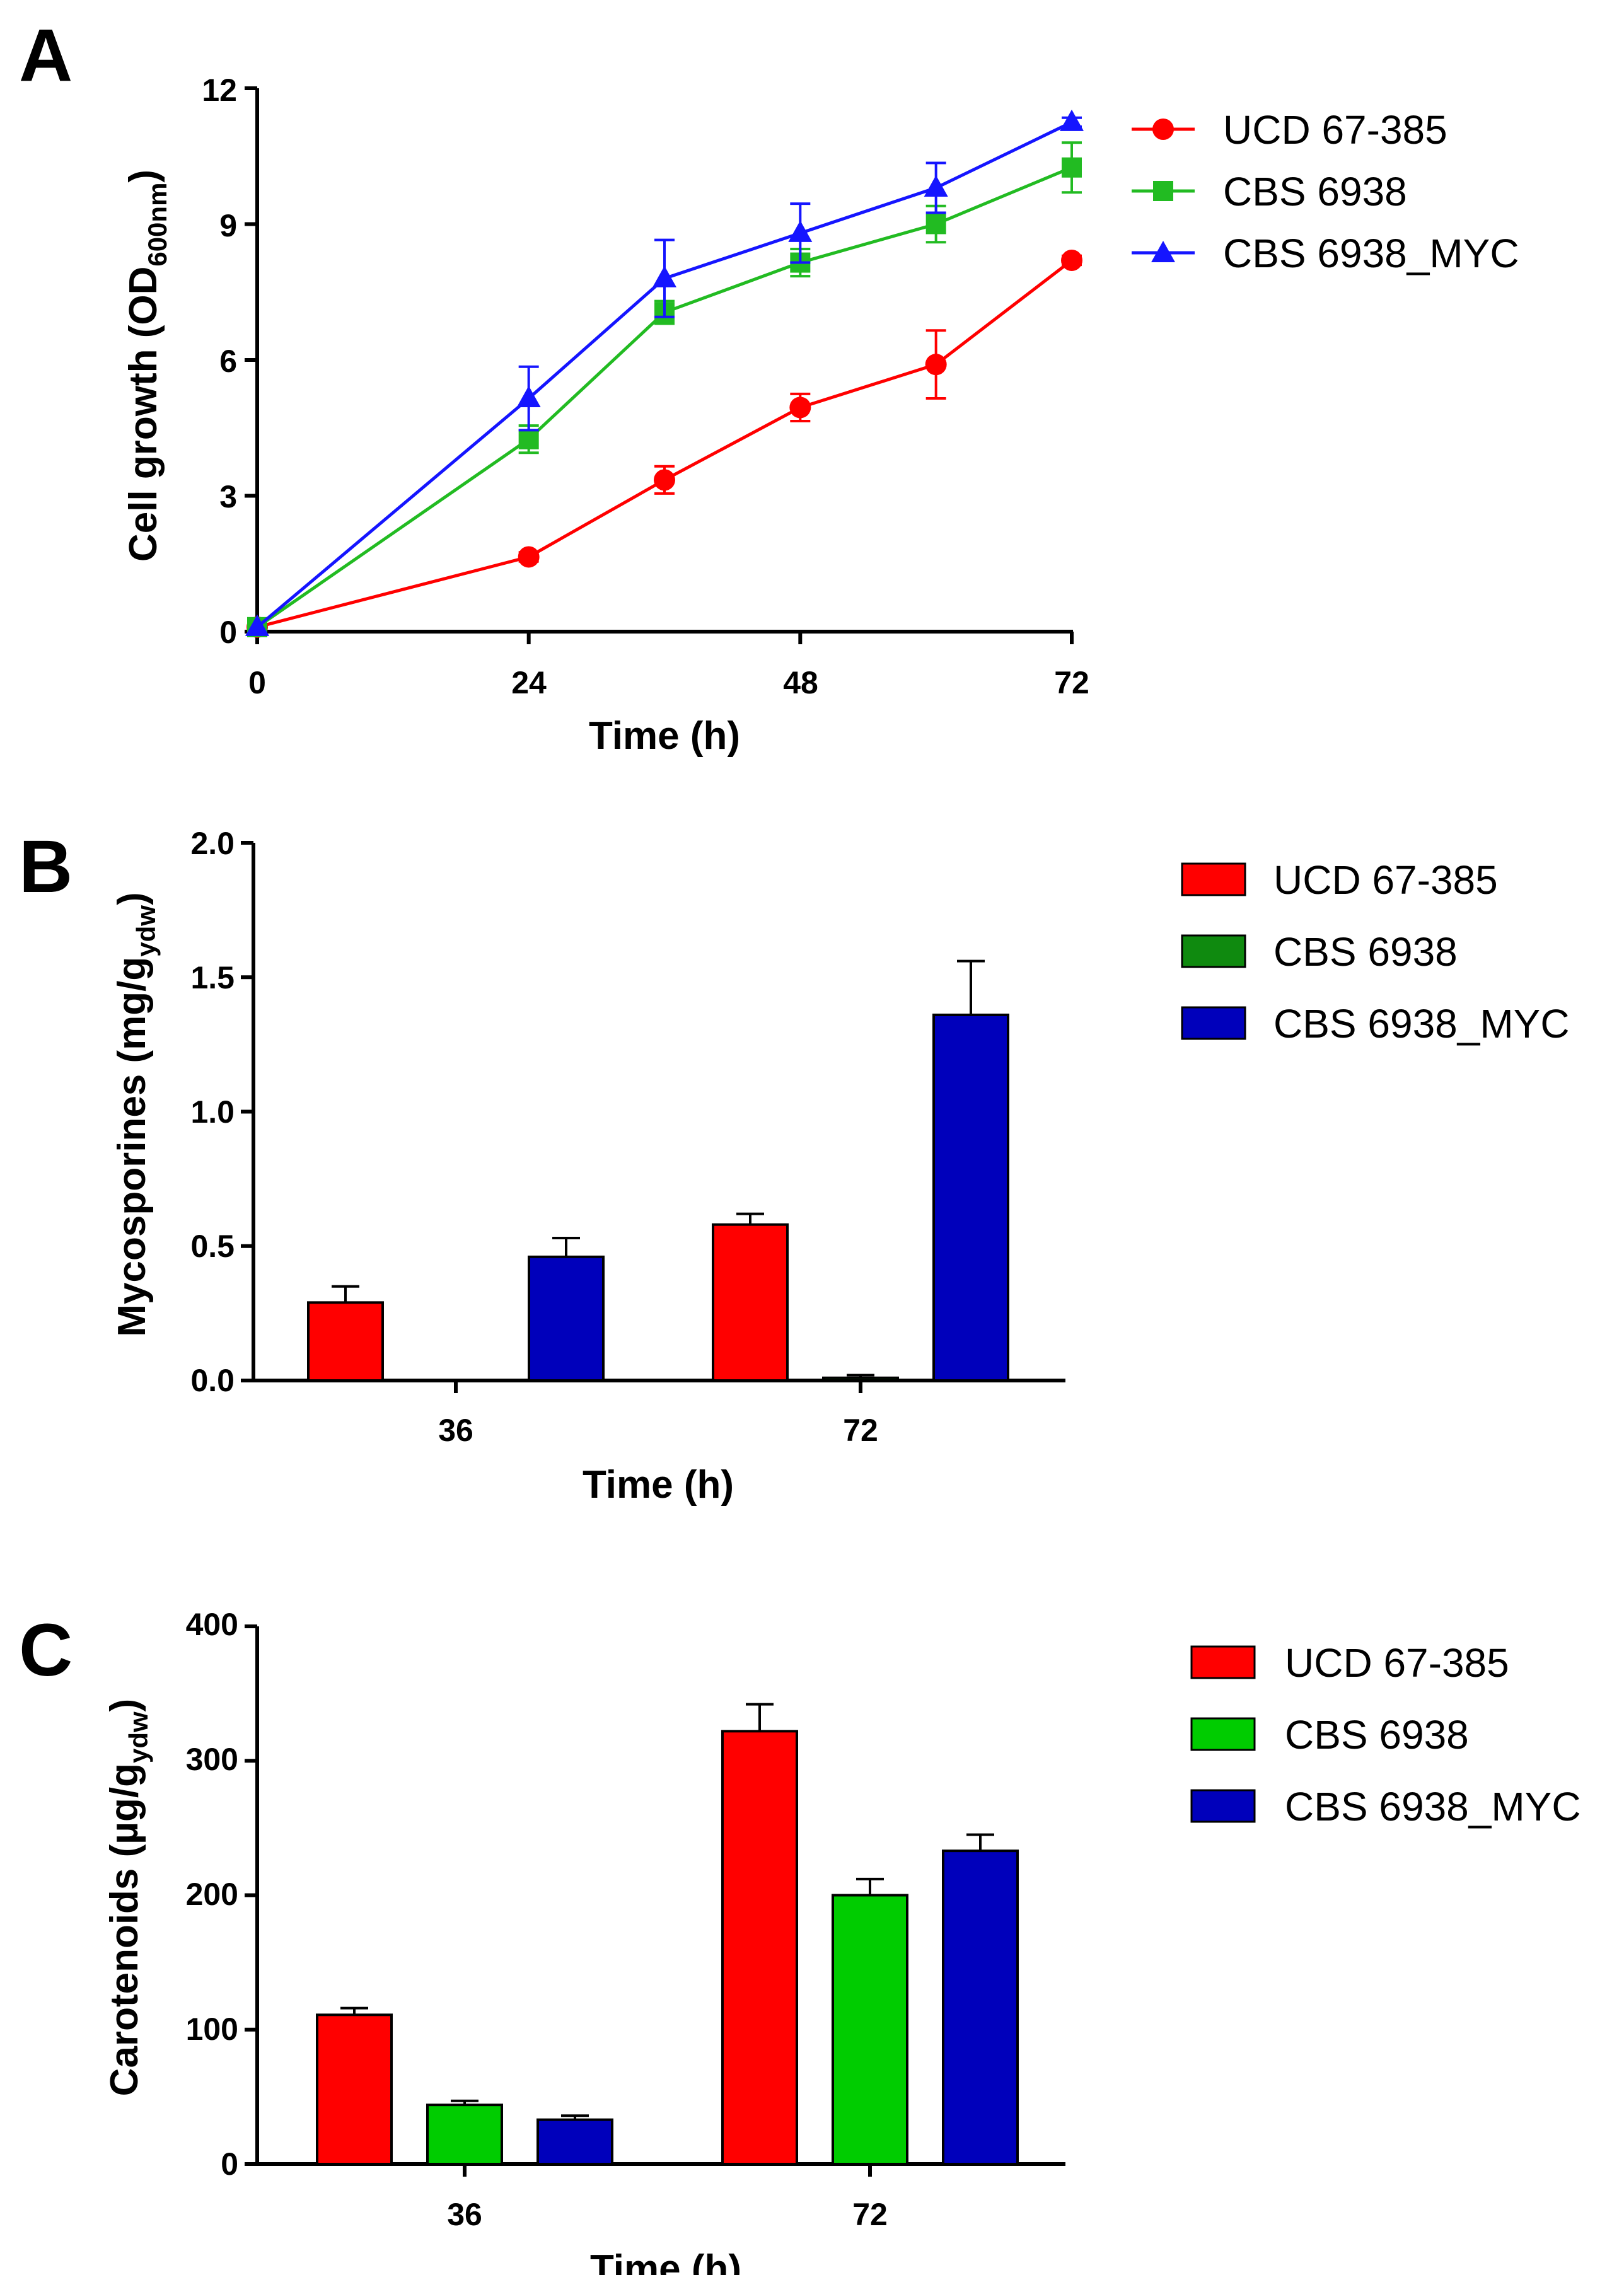  What do you see at coordinates (667, 2214) in the screenshot?
I see `panel-c-x-ticks: 36 72` at bounding box center [667, 2214].